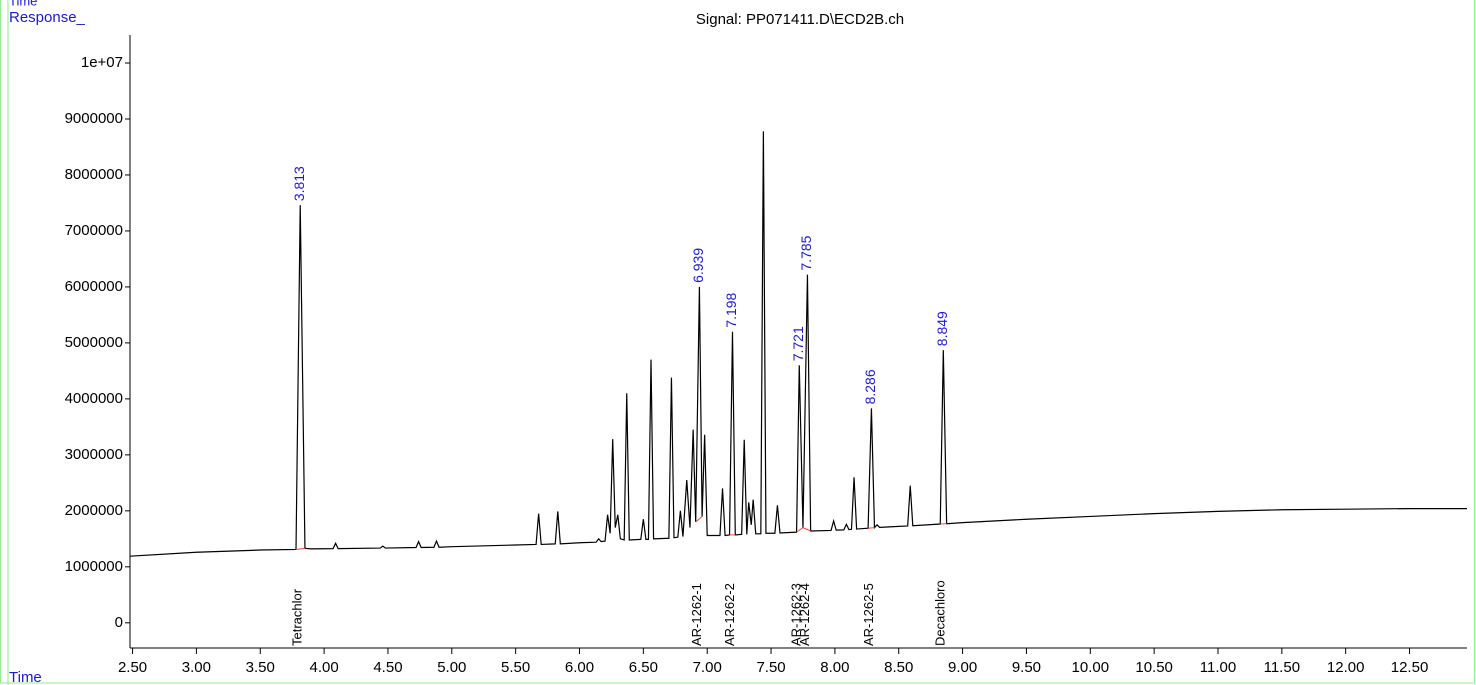 The image size is (1476, 685). Describe the element at coordinates (579, 667) in the screenshot. I see `x-tick-label: 6.00` at that location.